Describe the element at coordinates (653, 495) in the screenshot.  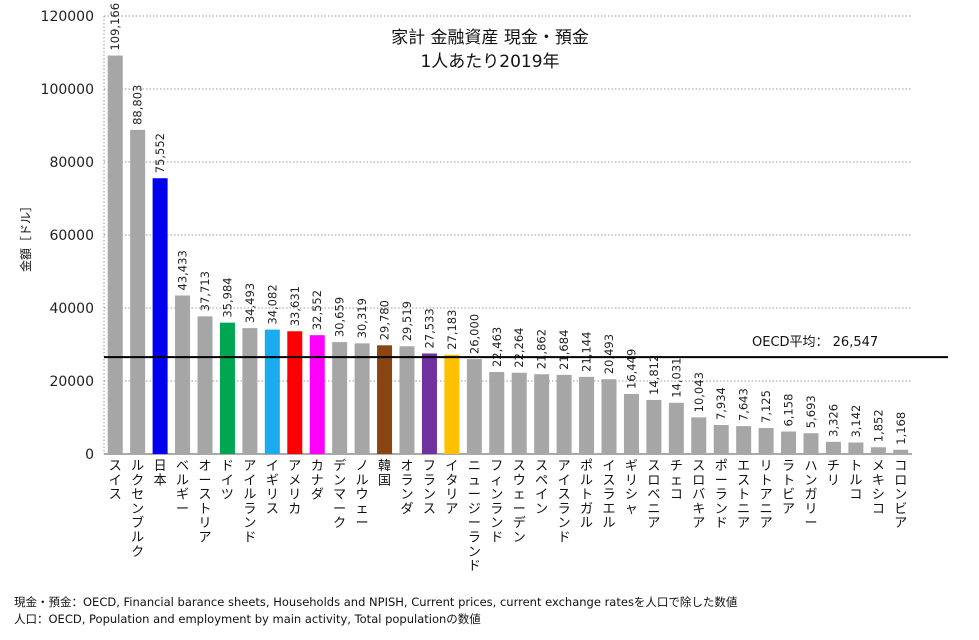
I see `category-label: スロベニア` at that location.